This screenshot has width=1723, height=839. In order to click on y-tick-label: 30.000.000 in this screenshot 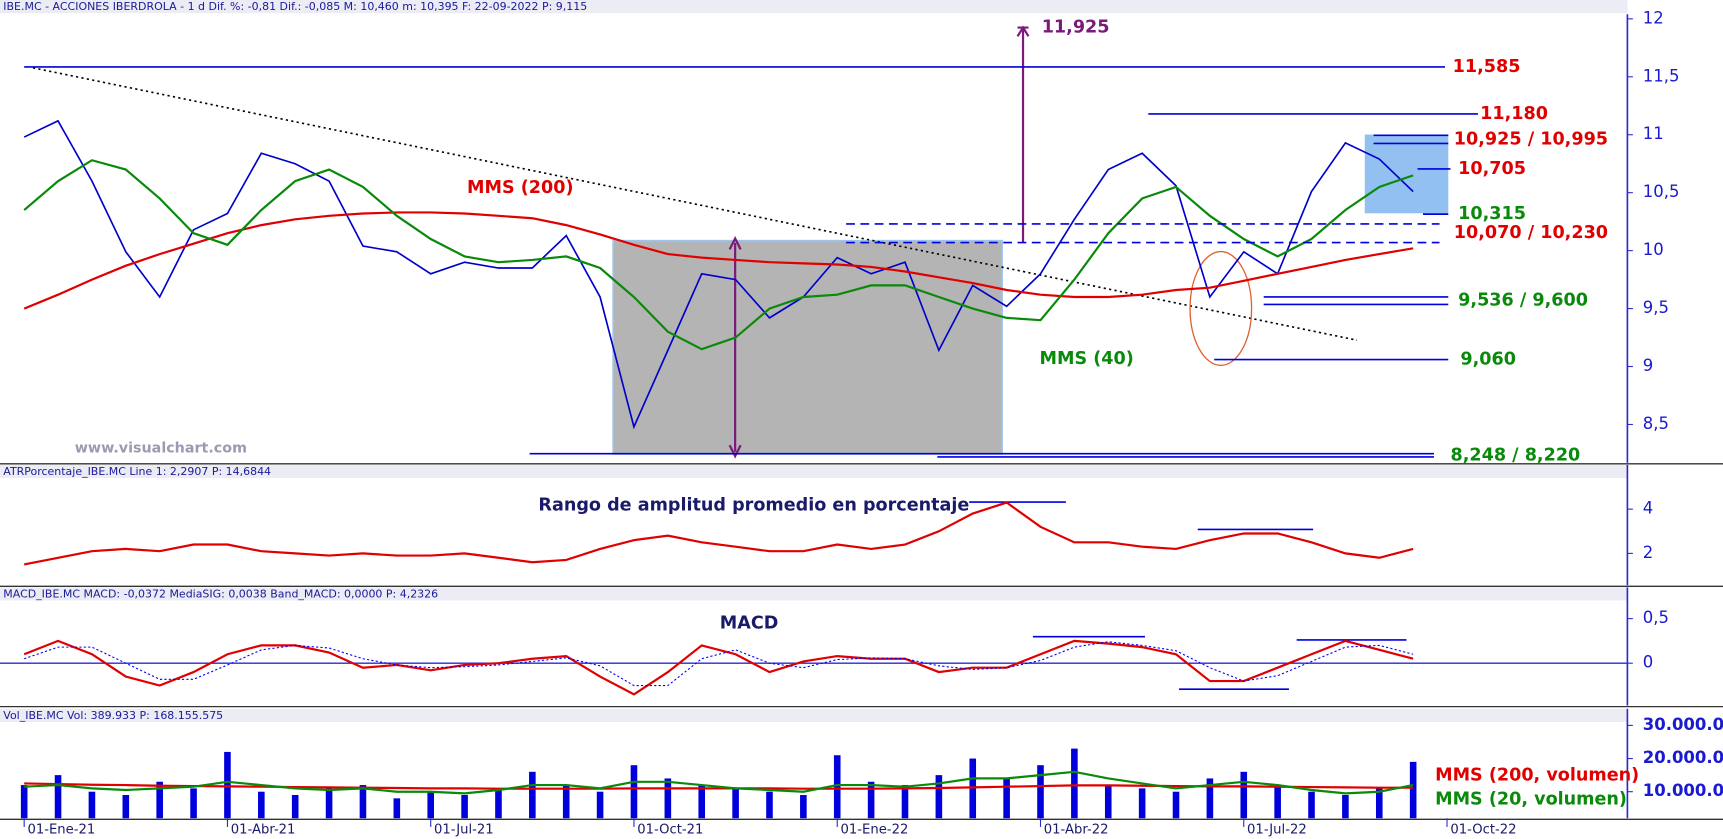, I will do `click(1683, 724)`.